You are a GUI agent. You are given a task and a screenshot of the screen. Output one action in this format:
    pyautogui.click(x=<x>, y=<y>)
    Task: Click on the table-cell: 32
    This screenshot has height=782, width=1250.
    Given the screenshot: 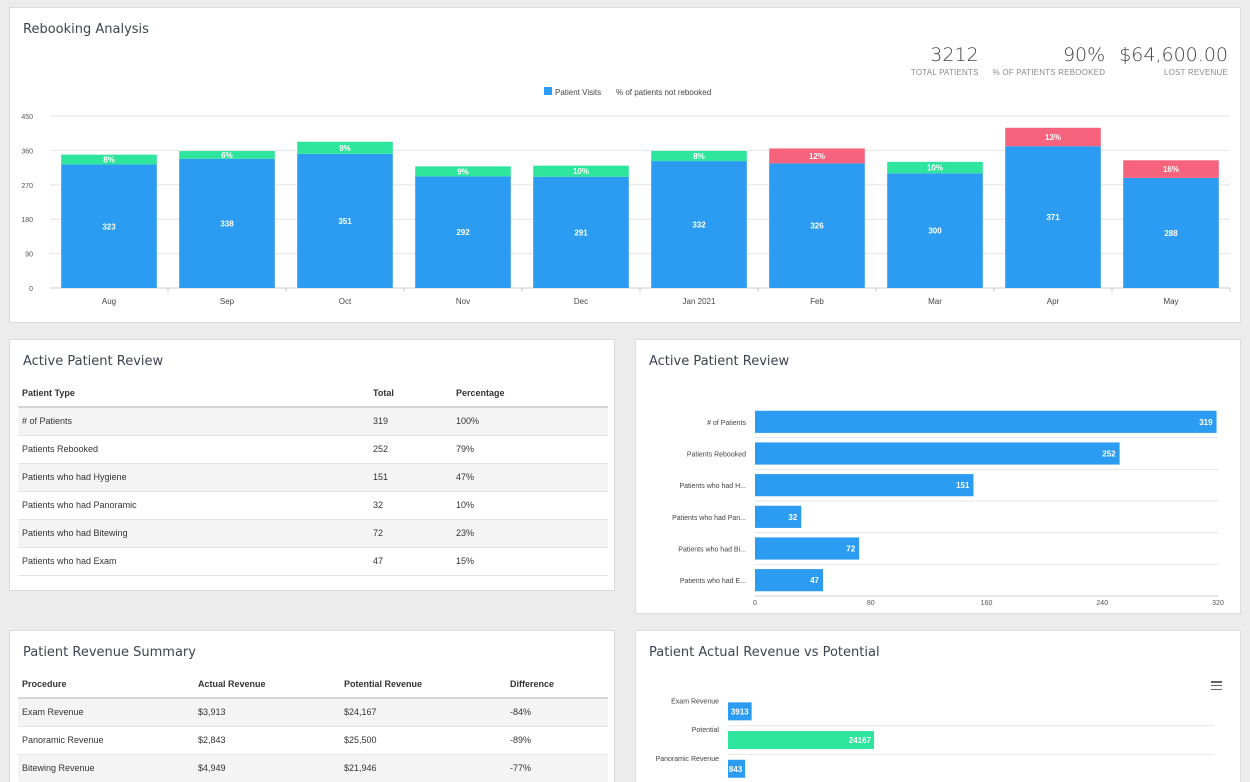 What is the action you would take?
    pyautogui.click(x=410, y=505)
    